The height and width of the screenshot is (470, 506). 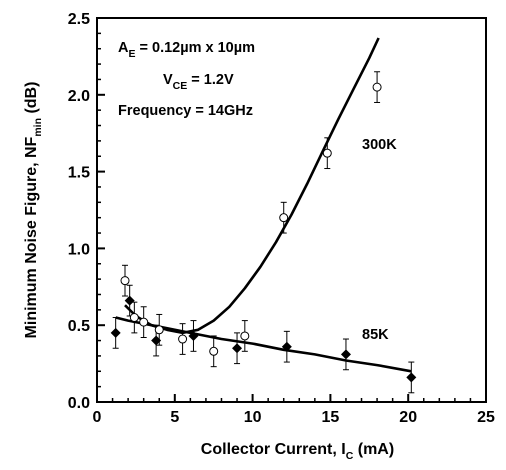 I want to click on y-tick-label: 1.5, so click(x=79, y=173).